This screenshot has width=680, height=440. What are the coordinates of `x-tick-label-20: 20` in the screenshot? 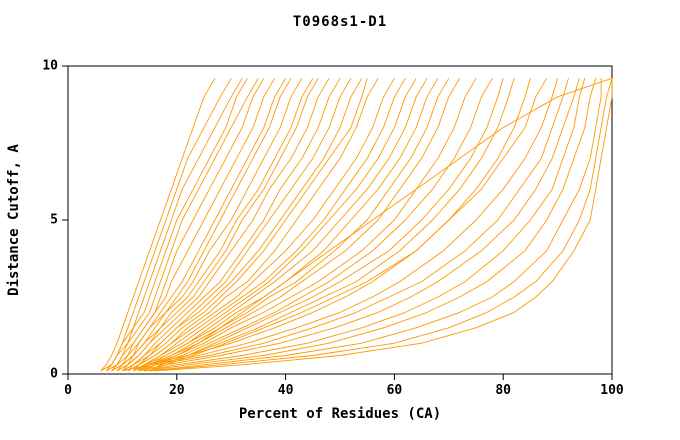 It's located at (176, 390).